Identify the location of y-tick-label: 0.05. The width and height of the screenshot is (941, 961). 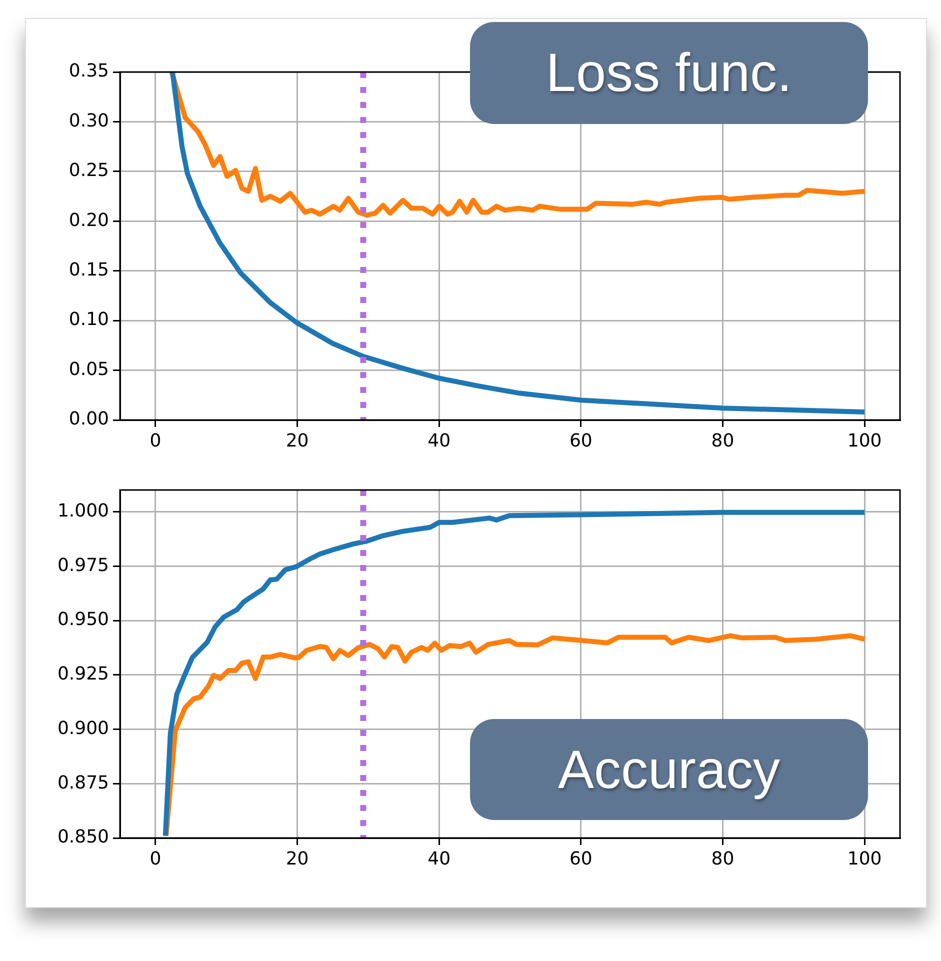
(88, 369).